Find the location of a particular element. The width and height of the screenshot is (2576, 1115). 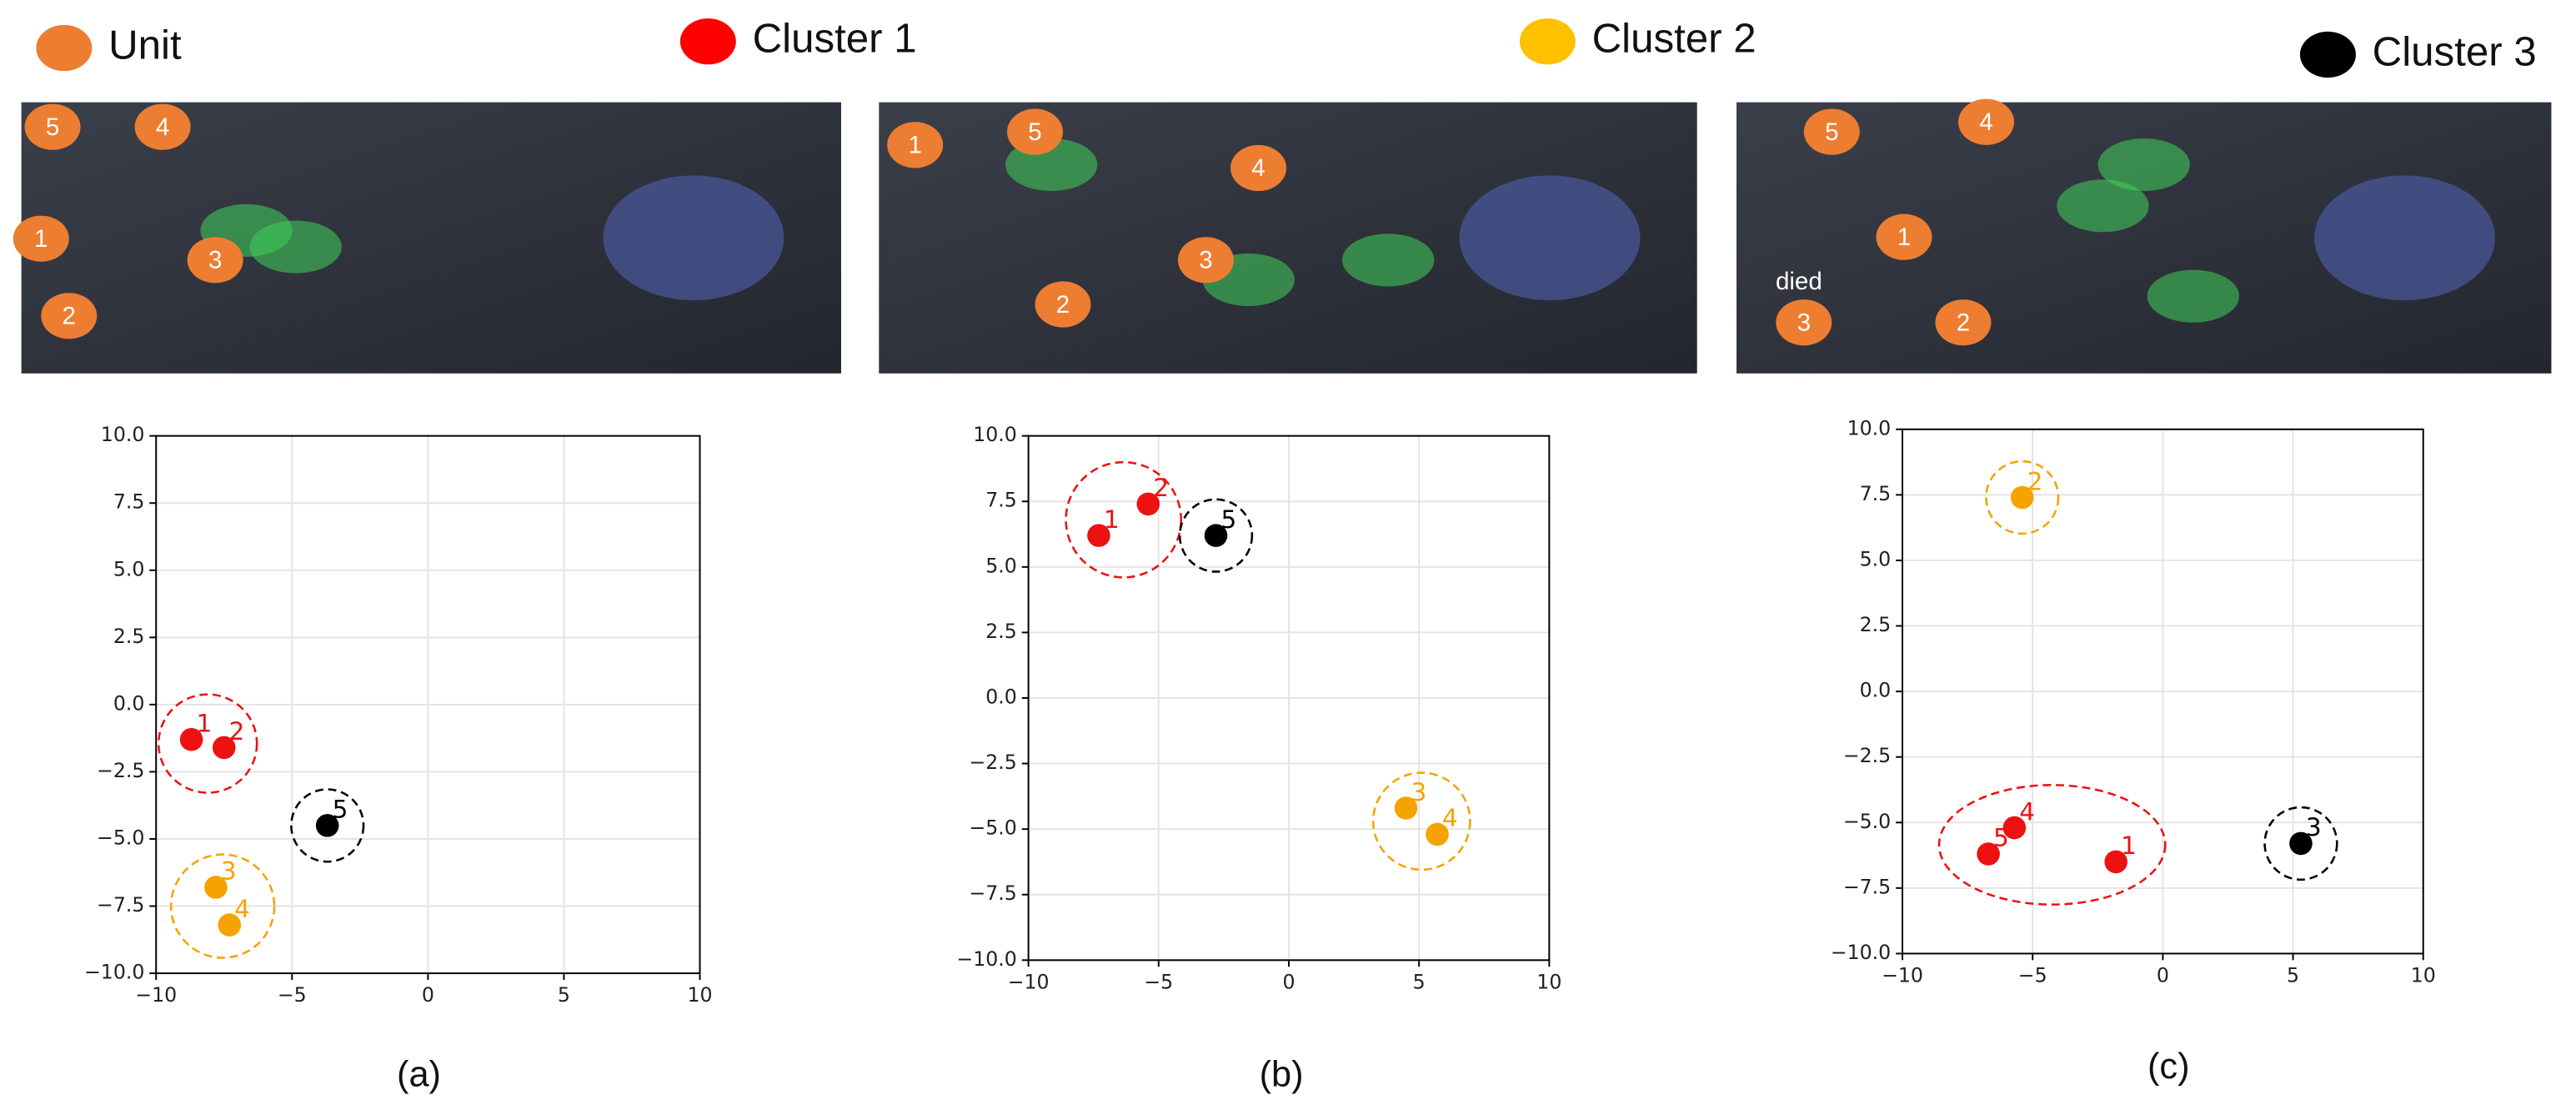

axes-frame is located at coordinates (1289, 698).